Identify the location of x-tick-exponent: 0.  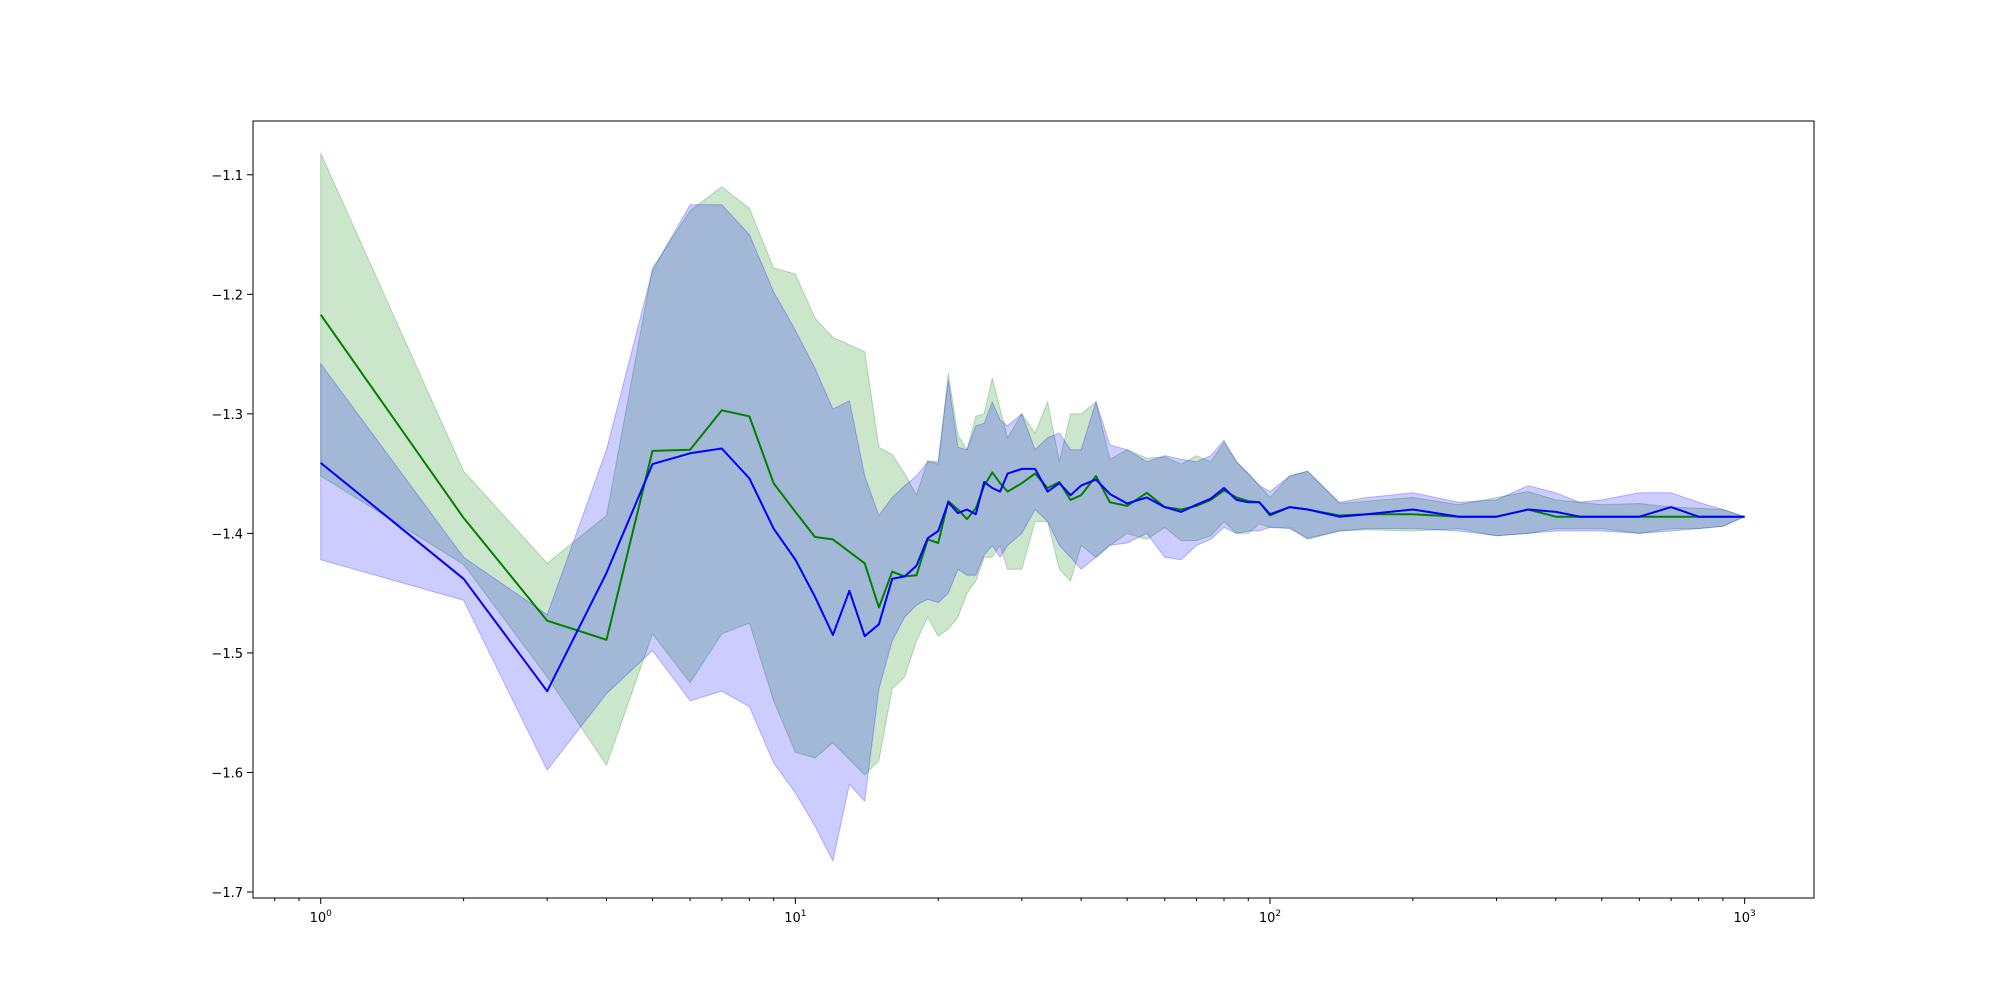
(329, 914).